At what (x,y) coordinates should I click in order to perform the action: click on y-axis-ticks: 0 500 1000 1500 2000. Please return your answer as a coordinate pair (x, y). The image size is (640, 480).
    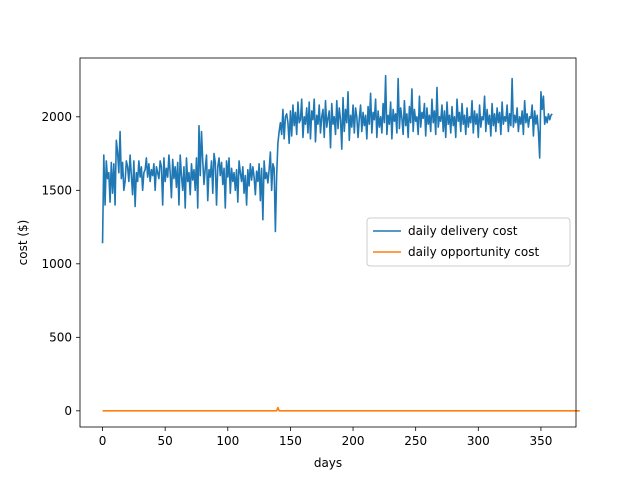
    Looking at the image, I should click on (60, 264).